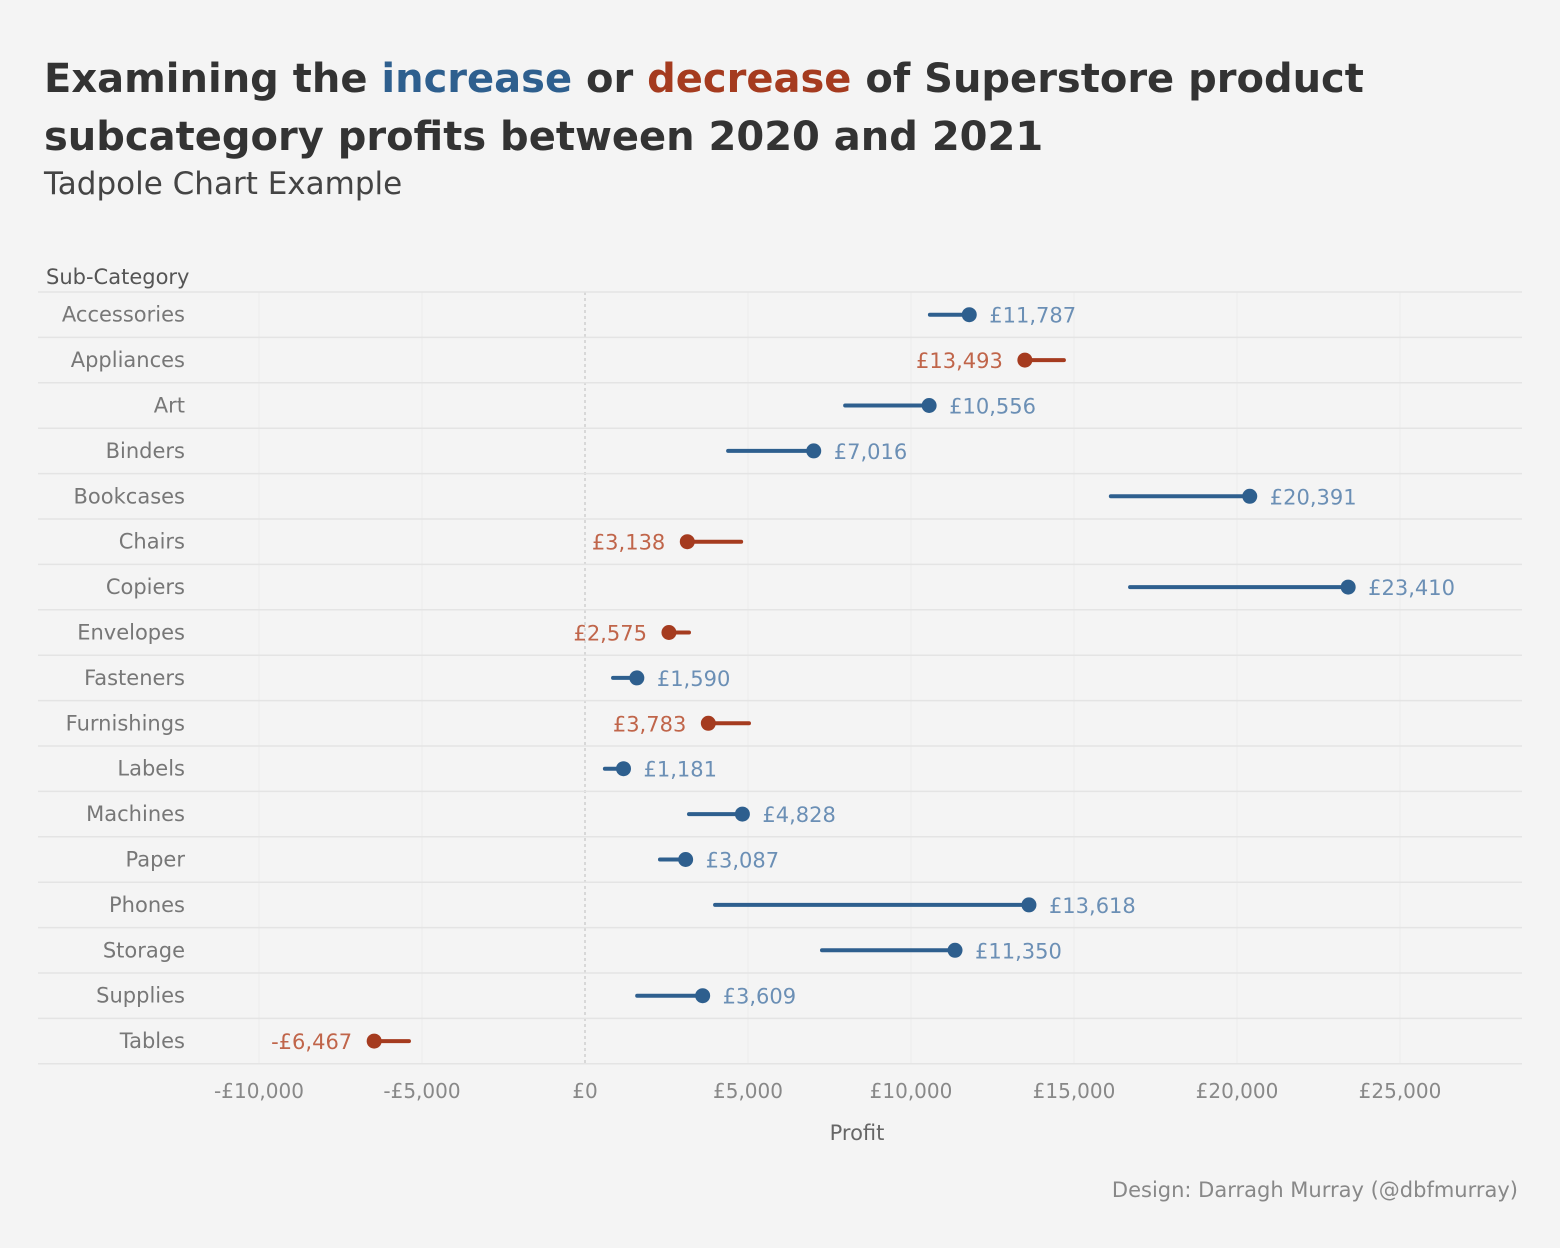  What do you see at coordinates (1400, 1091) in the screenshot?
I see `x-tick-label: £25,000` at bounding box center [1400, 1091].